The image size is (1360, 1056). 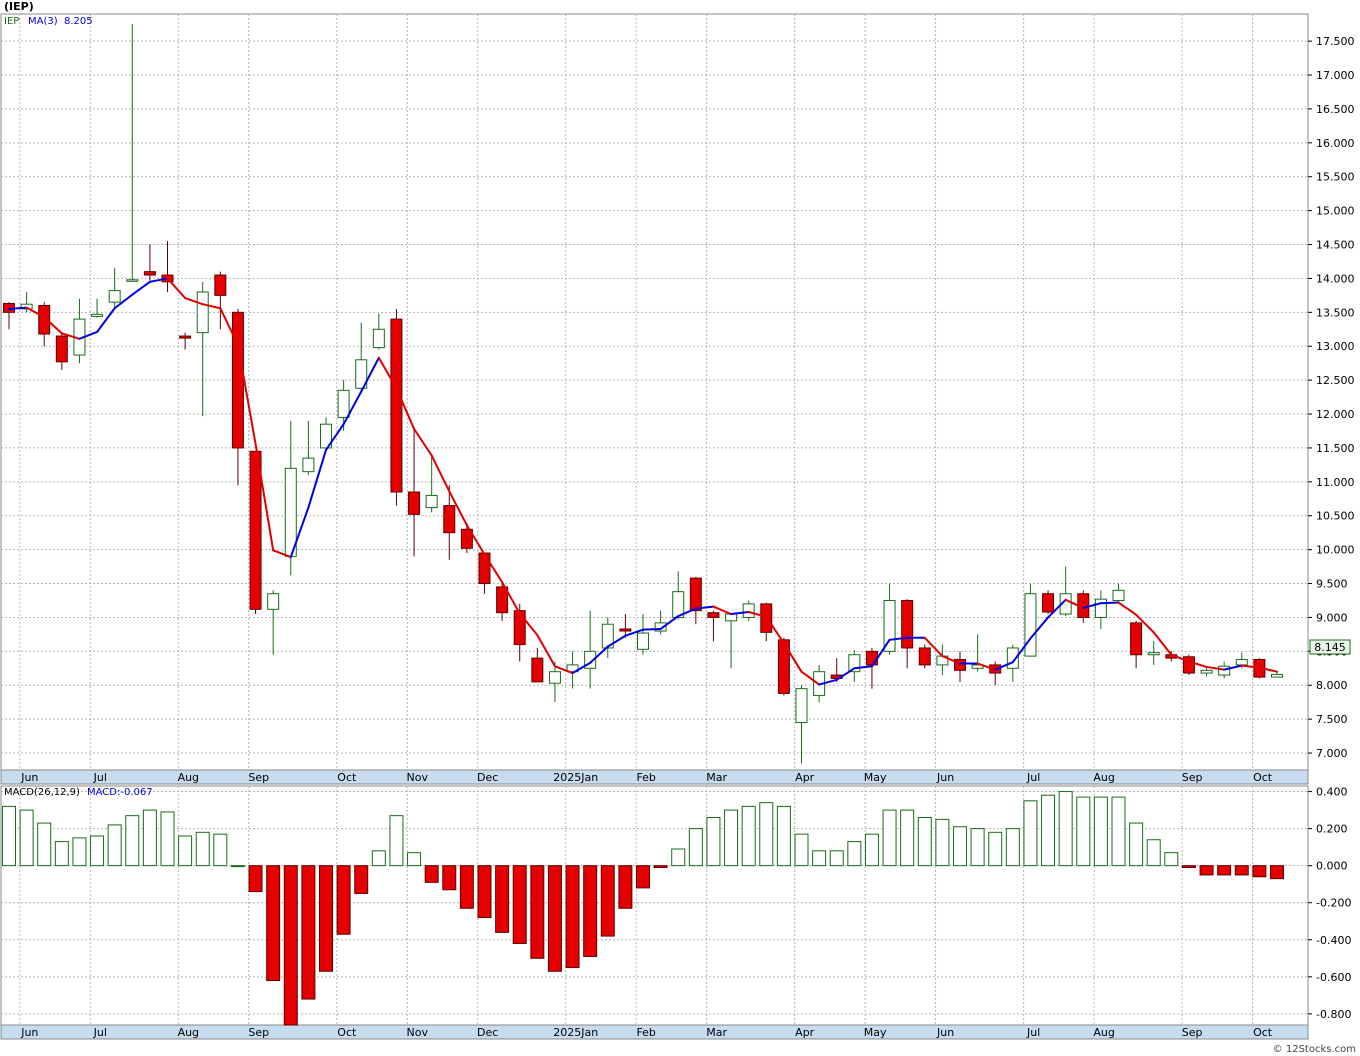 What do you see at coordinates (805, 1032) in the screenshot?
I see `macd-xaxis-label: Apr` at bounding box center [805, 1032].